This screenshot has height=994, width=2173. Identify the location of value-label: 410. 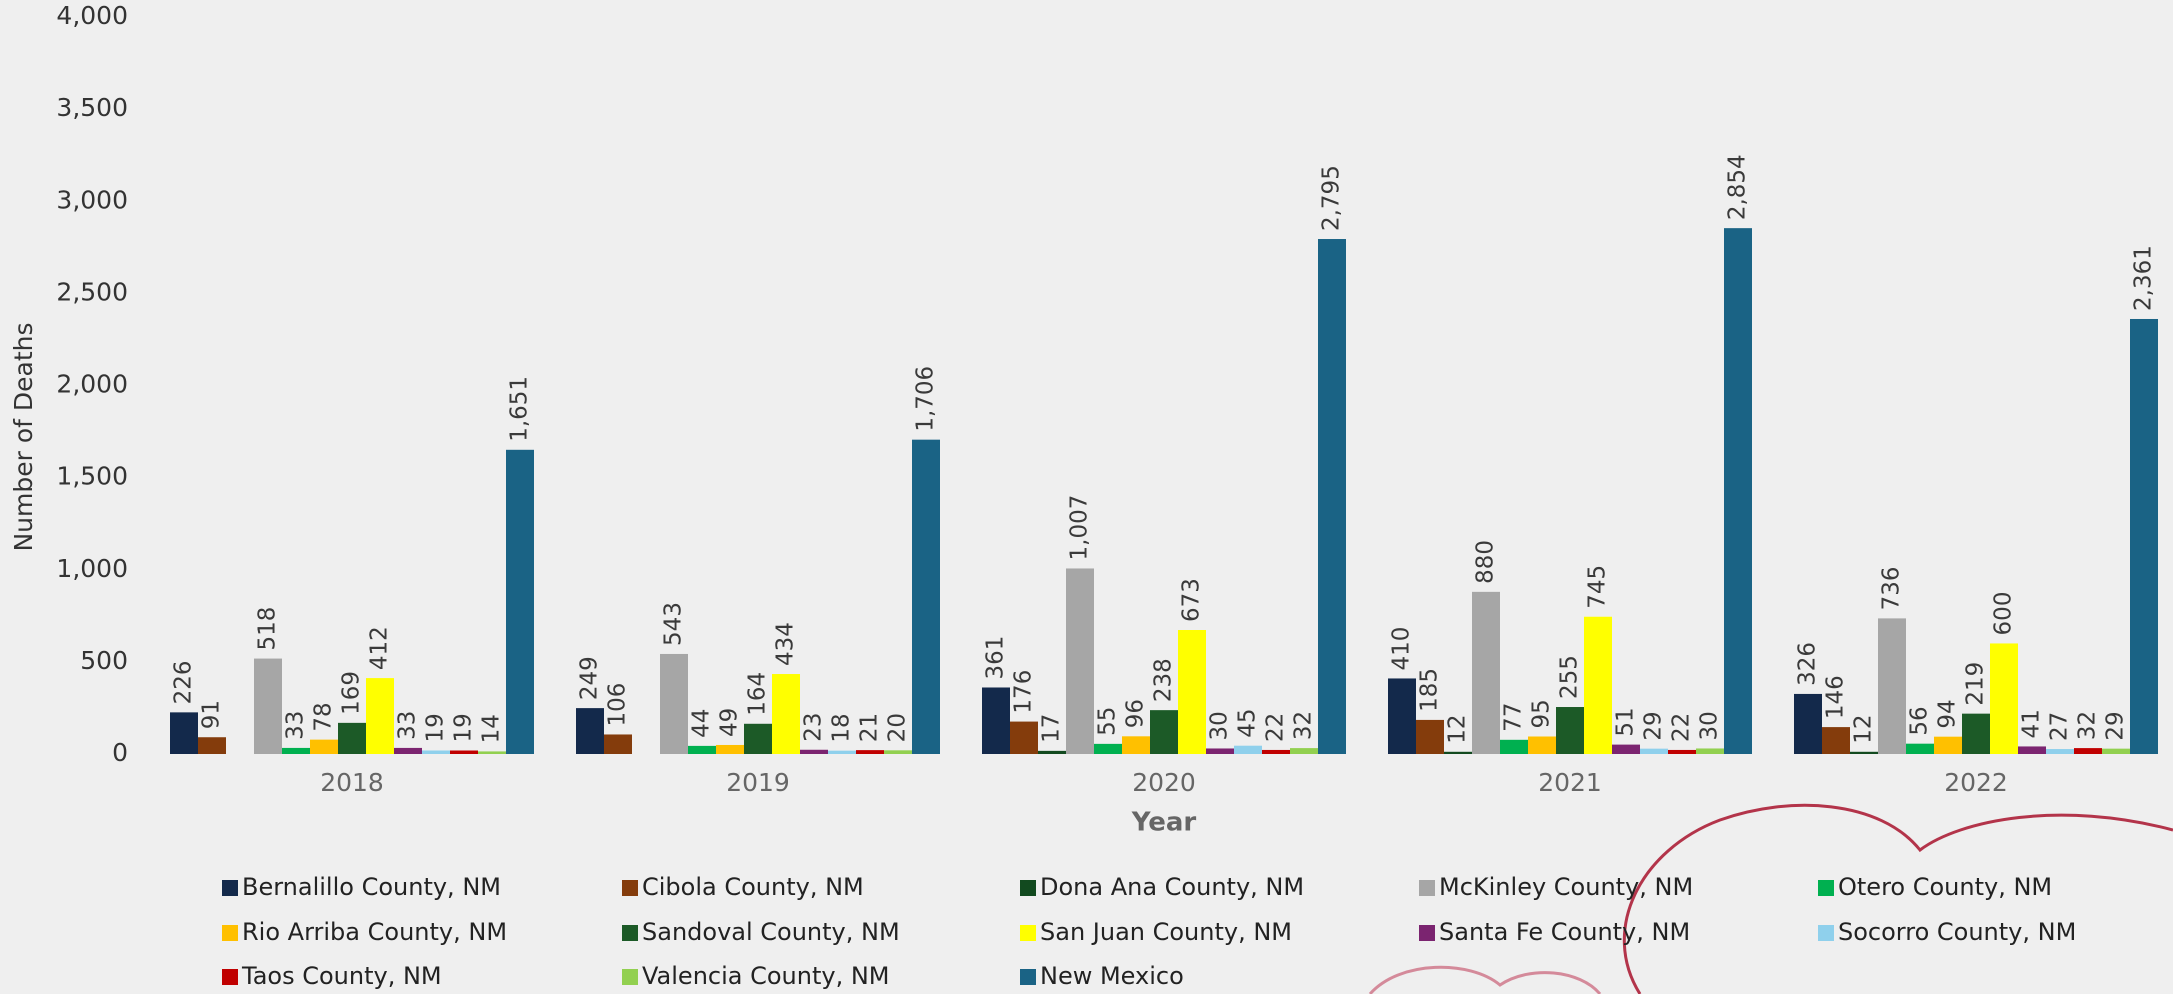
(1402, 649).